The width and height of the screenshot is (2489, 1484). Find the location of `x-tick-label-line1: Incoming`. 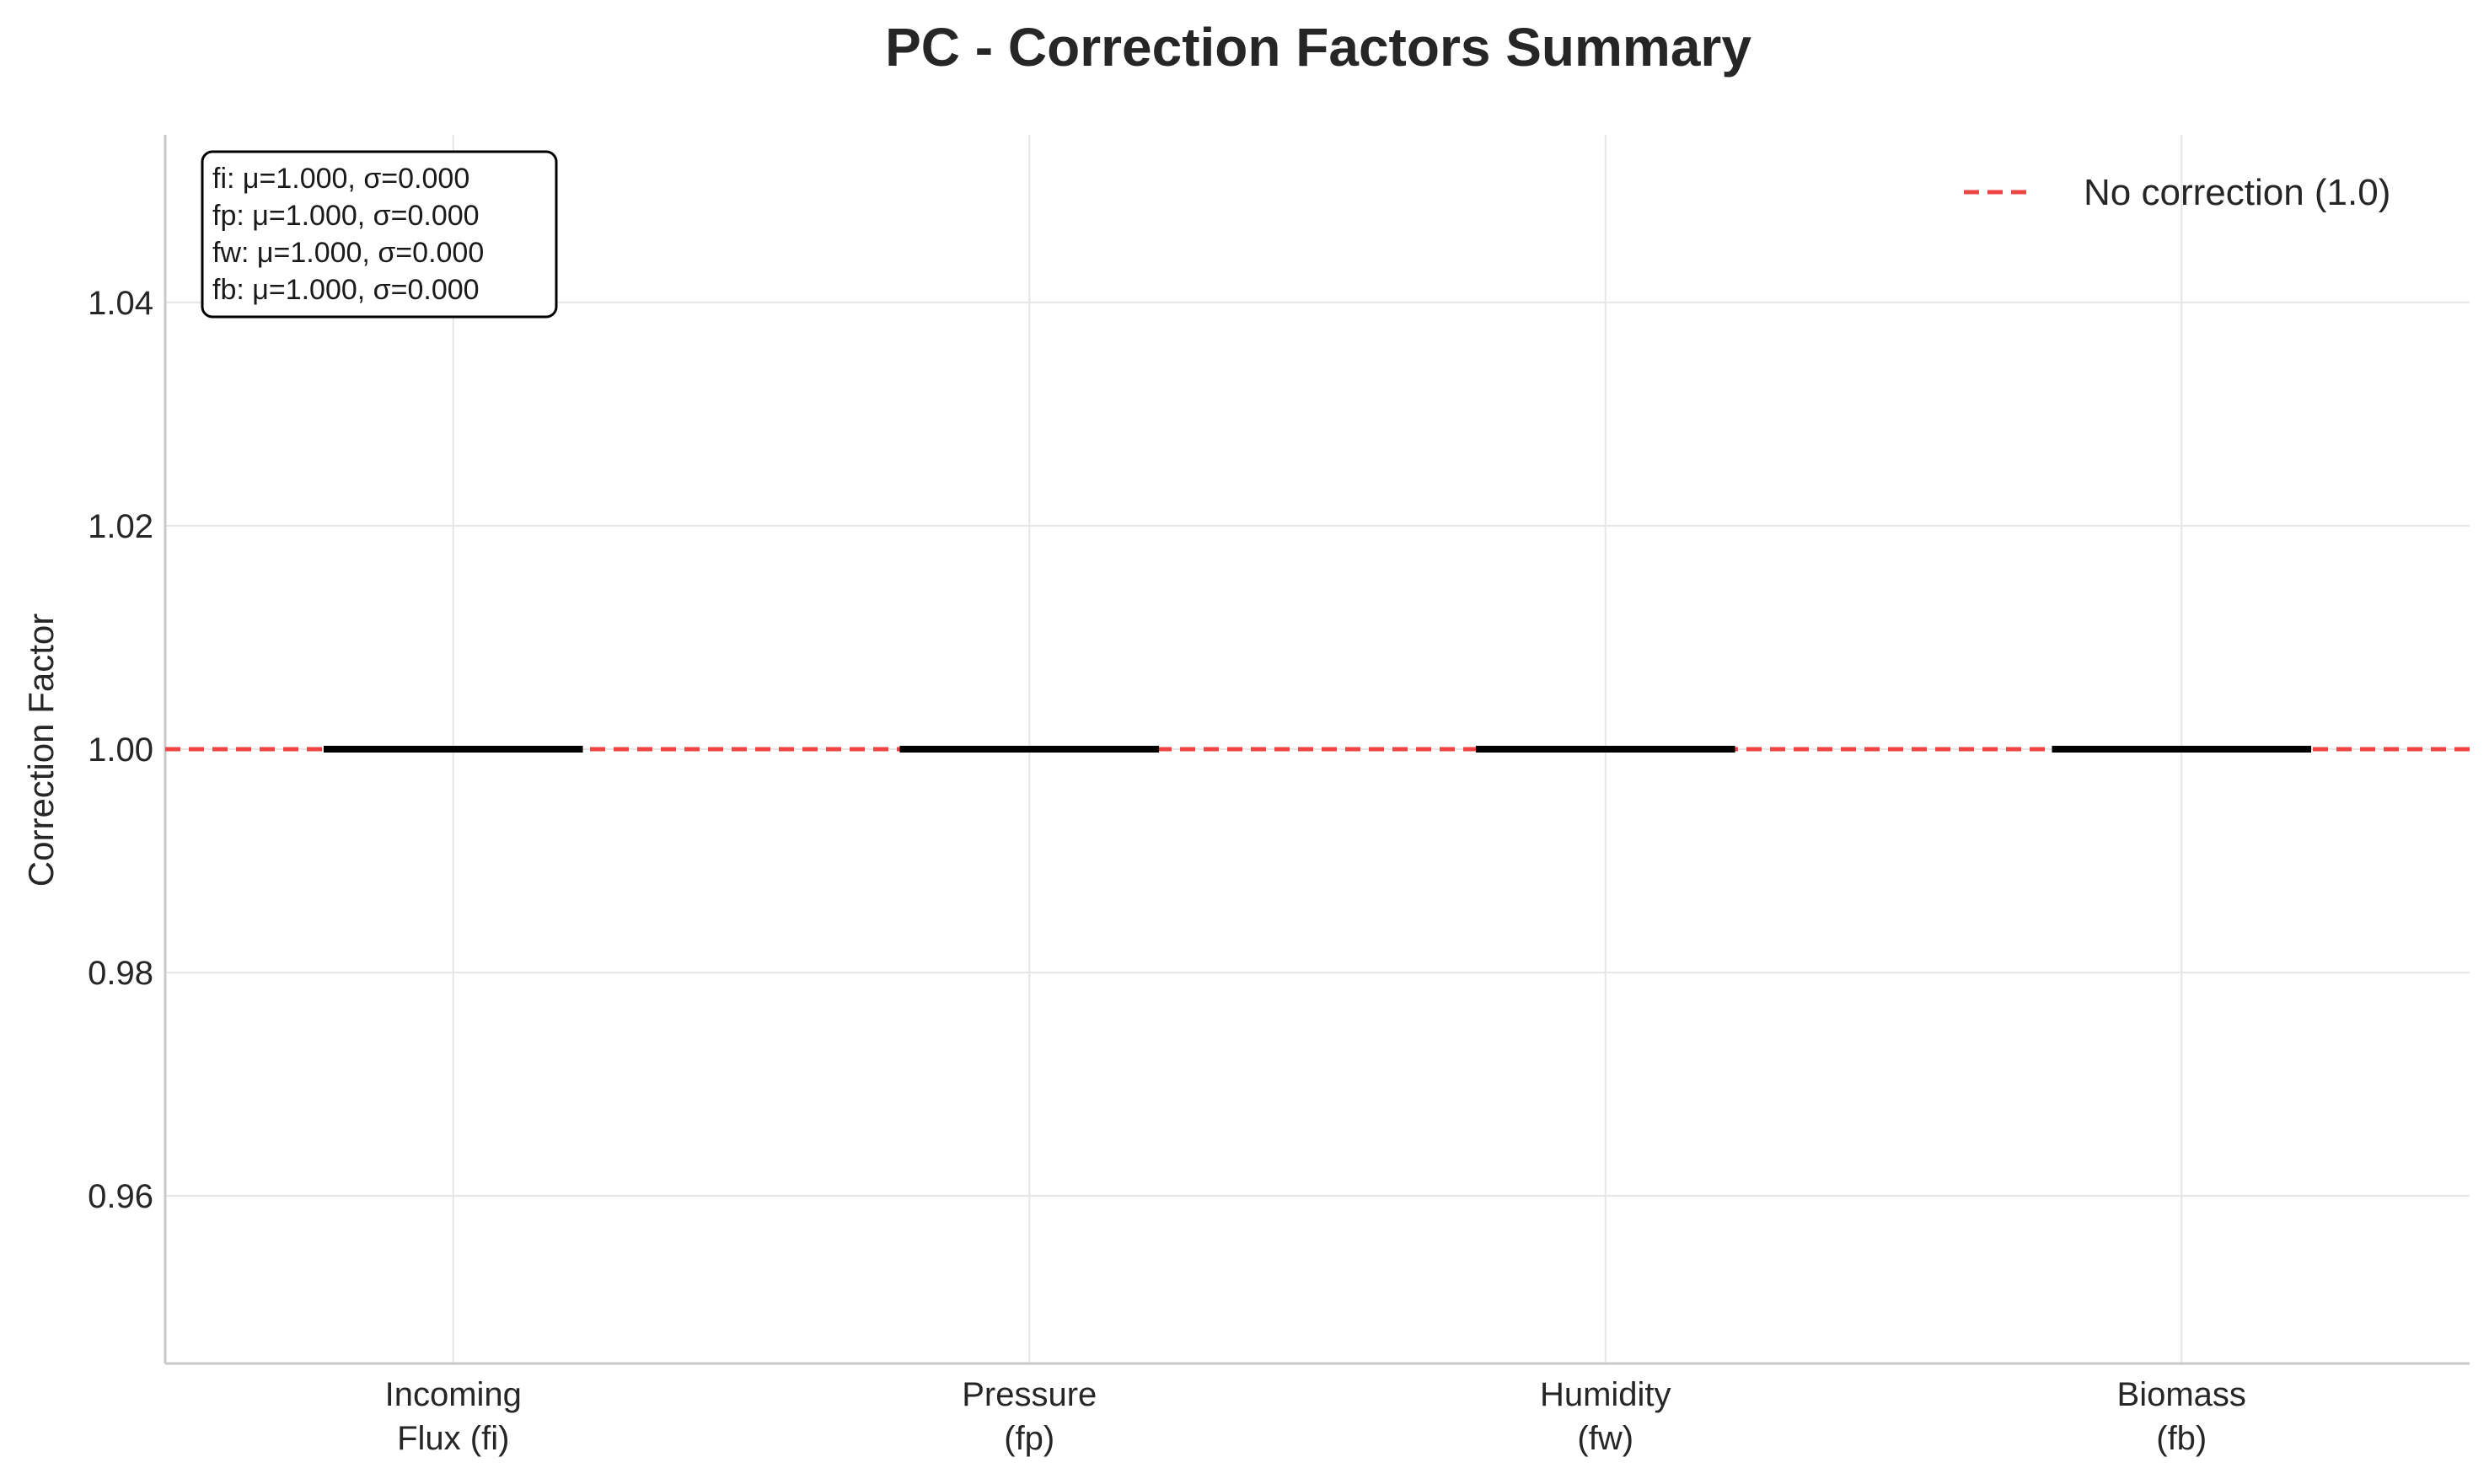

x-tick-label-line1: Incoming is located at coordinates (454, 1394).